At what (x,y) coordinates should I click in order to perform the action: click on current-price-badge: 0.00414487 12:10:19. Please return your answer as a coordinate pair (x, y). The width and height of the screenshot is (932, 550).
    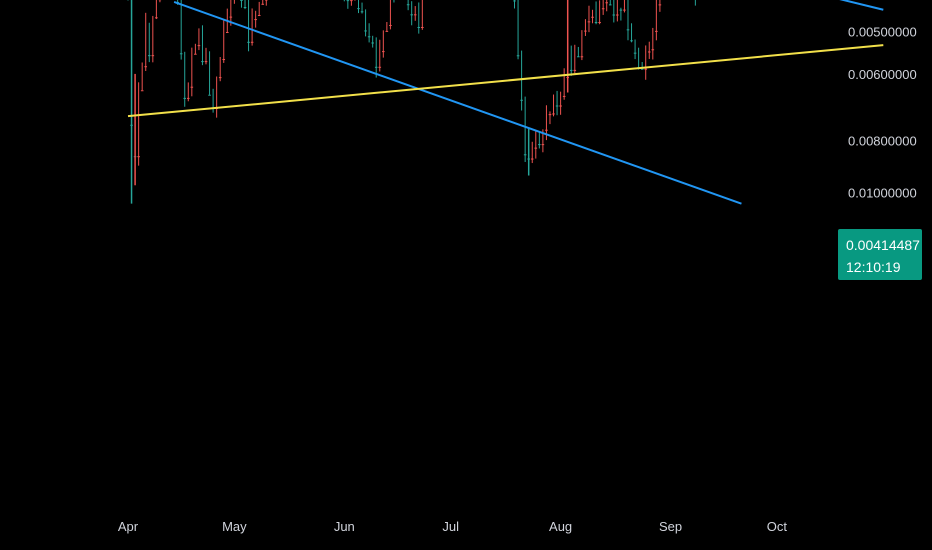
    Looking at the image, I should click on (880, 254).